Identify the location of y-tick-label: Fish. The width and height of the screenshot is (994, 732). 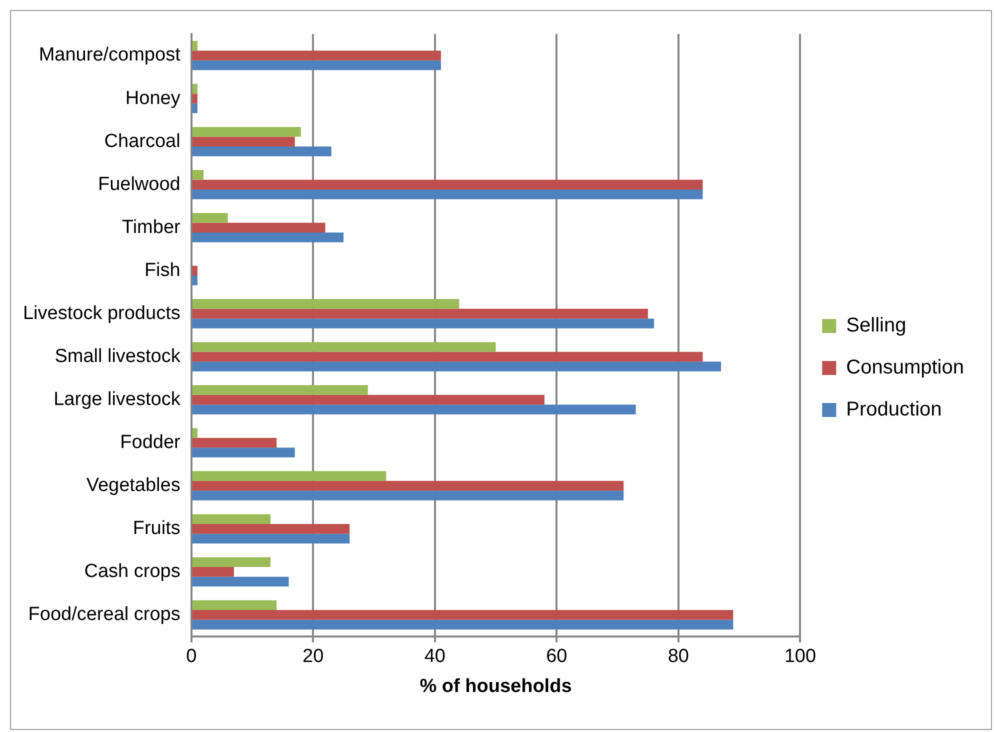
(162, 270).